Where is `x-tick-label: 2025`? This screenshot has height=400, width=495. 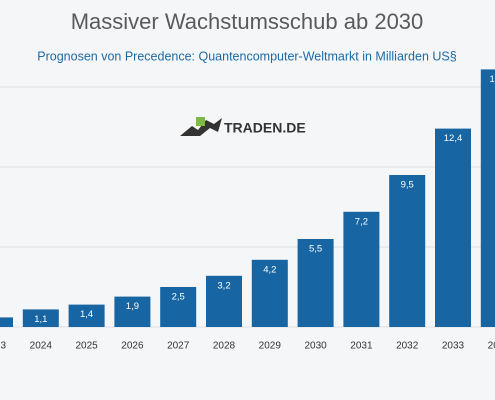
x-tick-label: 2025 is located at coordinates (86, 346).